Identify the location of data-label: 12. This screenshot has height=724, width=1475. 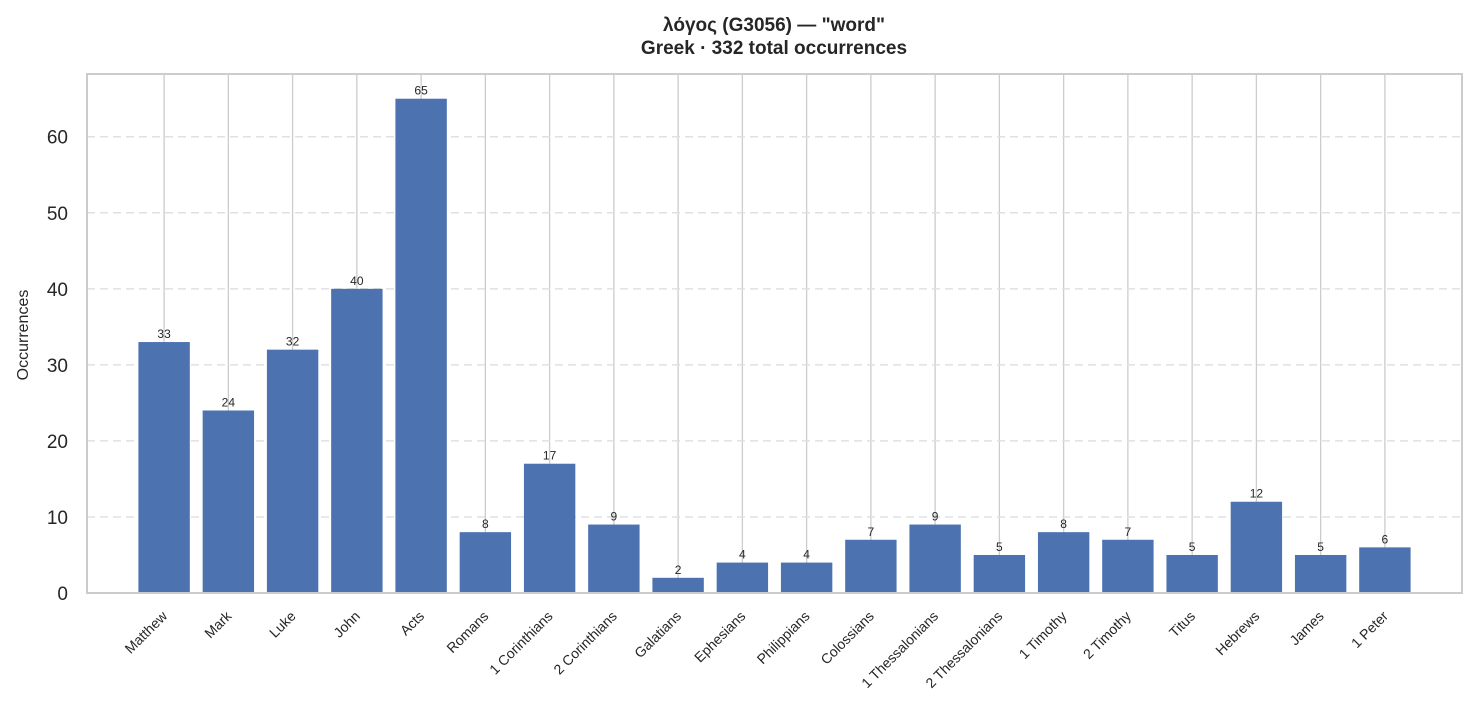
(1257, 494).